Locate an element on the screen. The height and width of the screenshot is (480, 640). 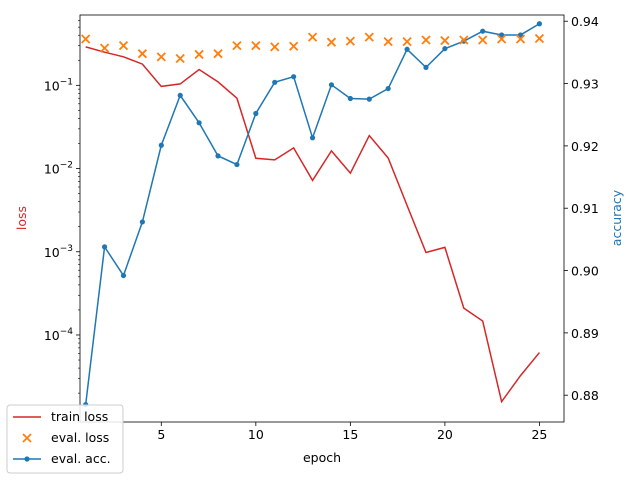
y-right-axis-title: accuracy is located at coordinates (616, 217).